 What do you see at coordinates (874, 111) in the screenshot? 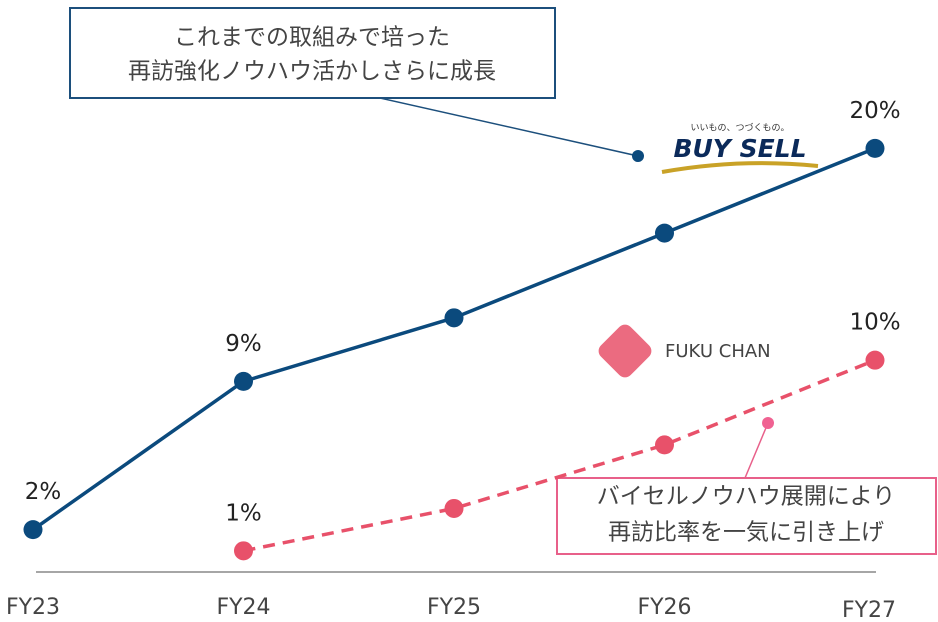
I see `value-label: 20%` at bounding box center [874, 111].